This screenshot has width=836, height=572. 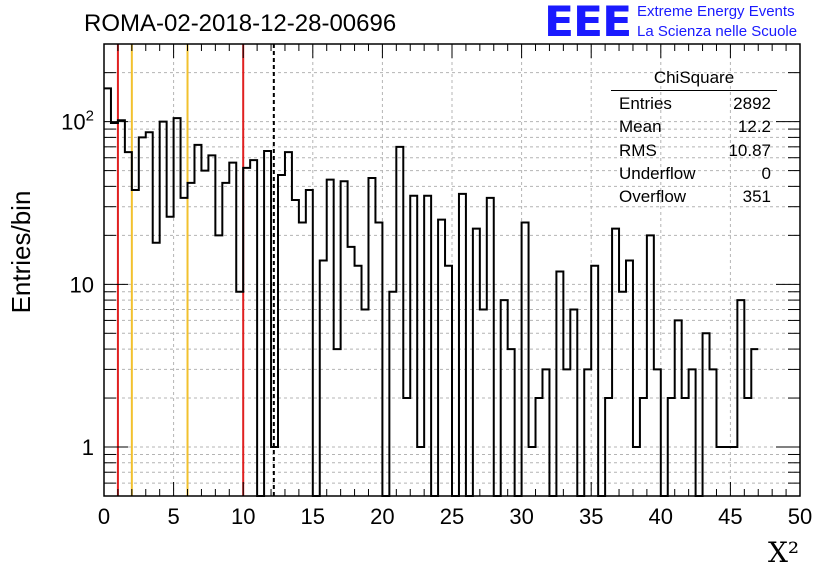 What do you see at coordinates (77, 121) in the screenshot?
I see `y-tick-label: 102` at bounding box center [77, 121].